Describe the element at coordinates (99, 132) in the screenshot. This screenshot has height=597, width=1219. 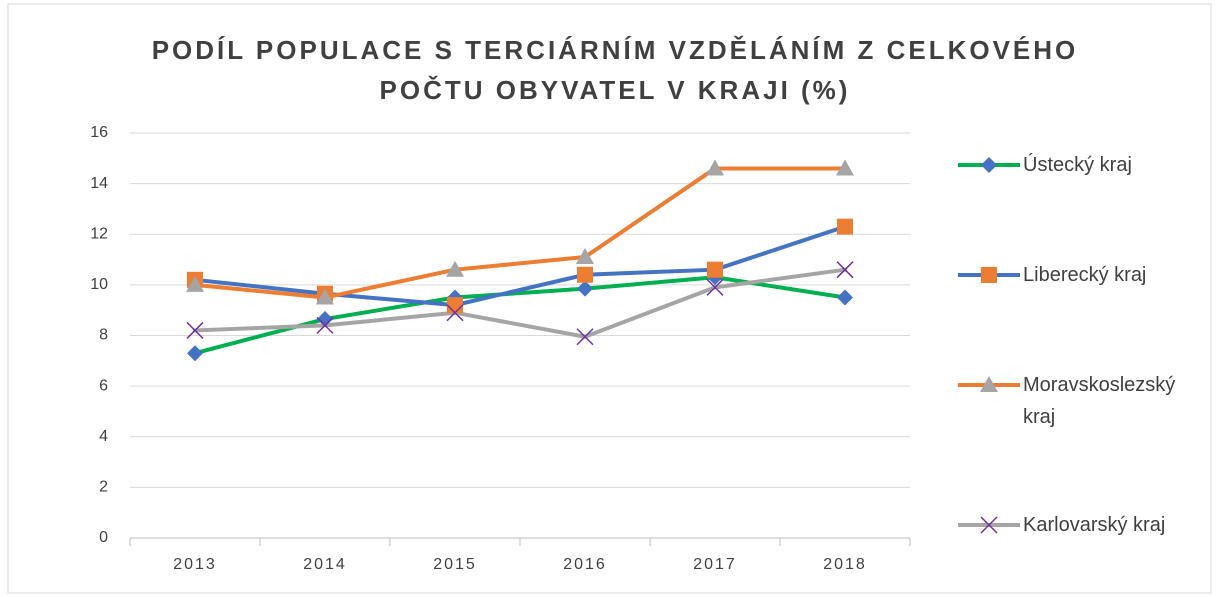
I see `y-tick-label: 16` at that location.